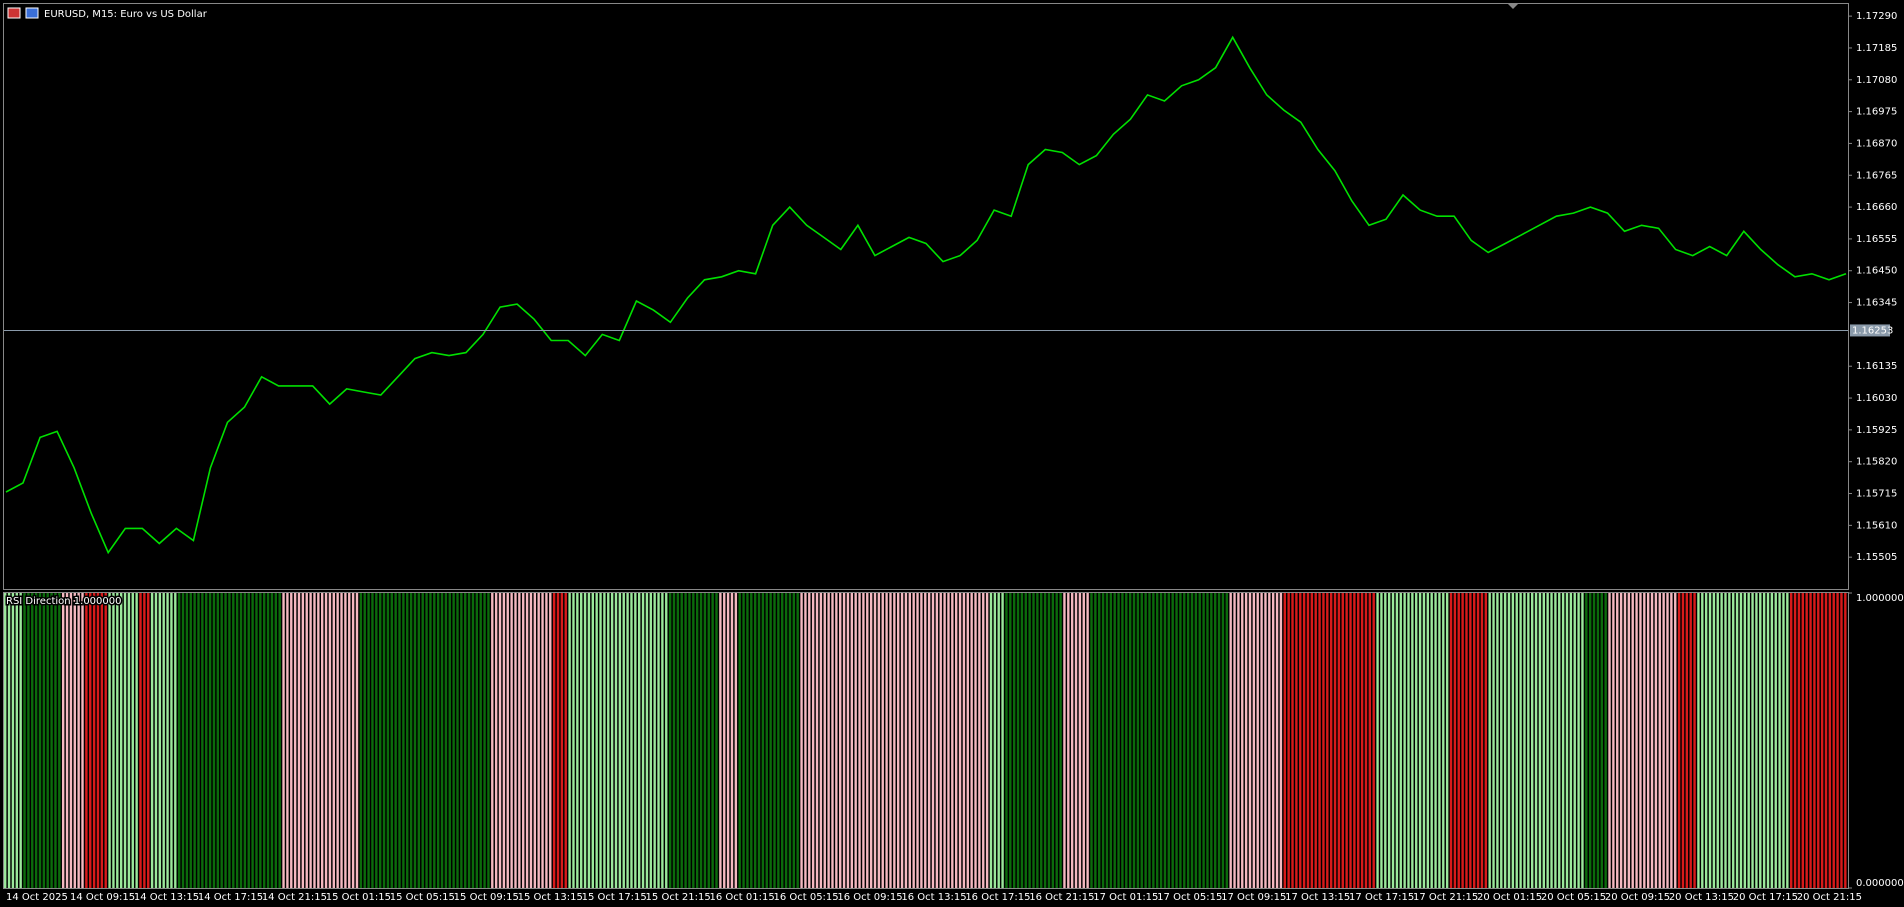 Image resolution: width=1904 pixels, height=907 pixels. Describe the element at coordinates (805, 897) in the screenshot. I see `x-tick-label: 16 Oct 05:15` at that location.